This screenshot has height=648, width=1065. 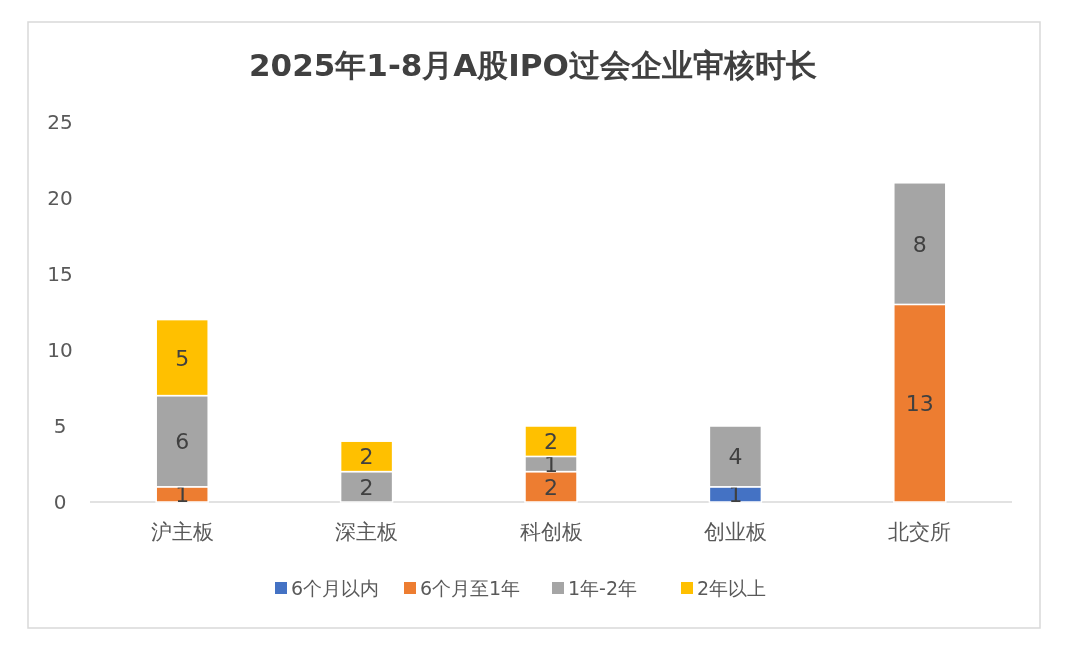 What do you see at coordinates (60, 122) in the screenshot?
I see `y-tick-label: 25` at bounding box center [60, 122].